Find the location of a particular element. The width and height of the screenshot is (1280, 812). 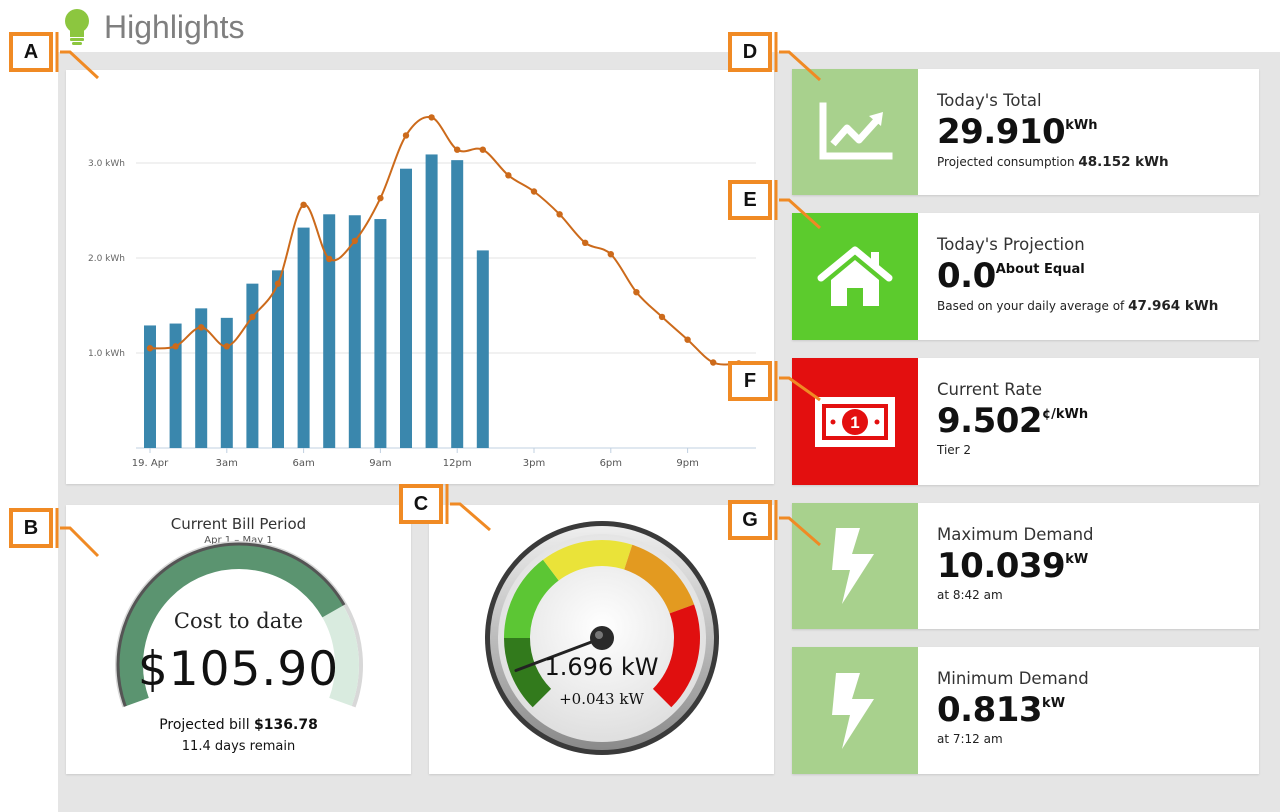

money-icon-numeral: 1 is located at coordinates (854, 422).